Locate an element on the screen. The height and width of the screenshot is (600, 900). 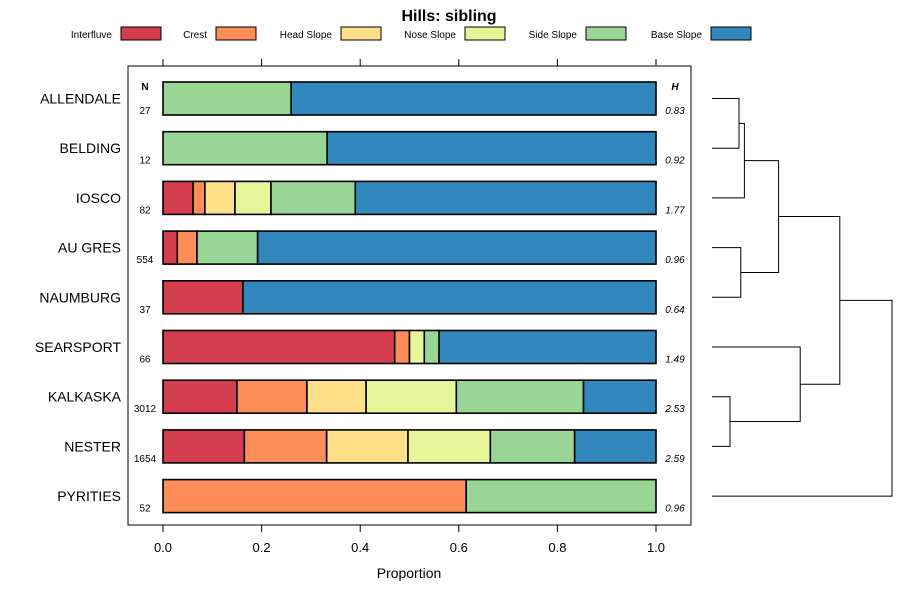
bar-segment-kalkaska-base-slope is located at coordinates (619, 397).